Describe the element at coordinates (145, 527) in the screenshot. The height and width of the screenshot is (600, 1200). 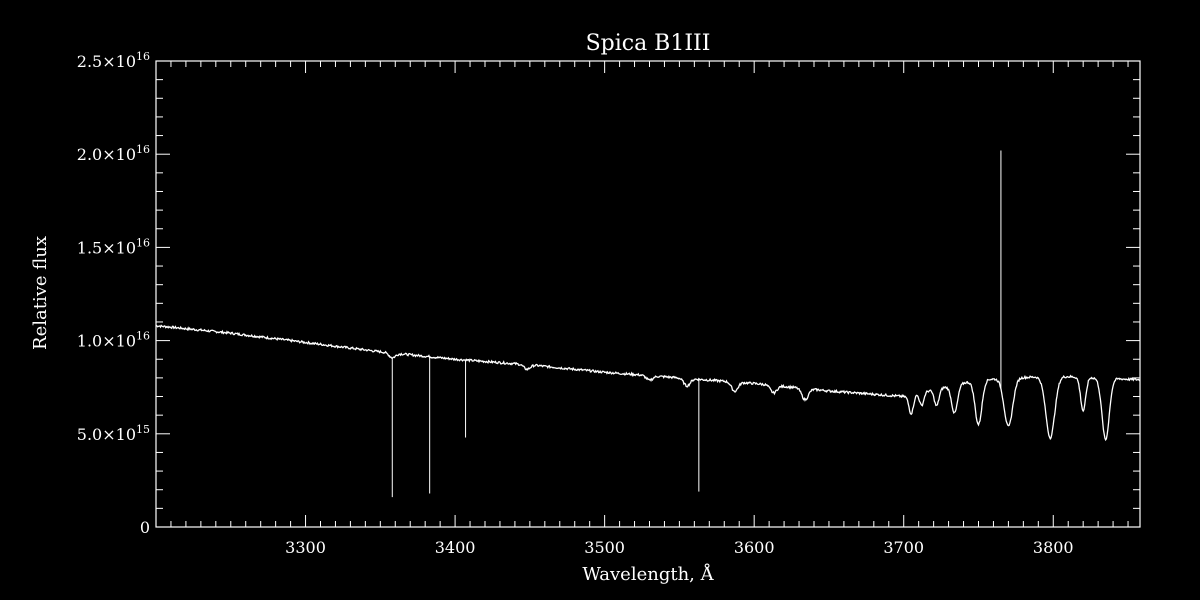
I see `y-tick-label: 0` at that location.